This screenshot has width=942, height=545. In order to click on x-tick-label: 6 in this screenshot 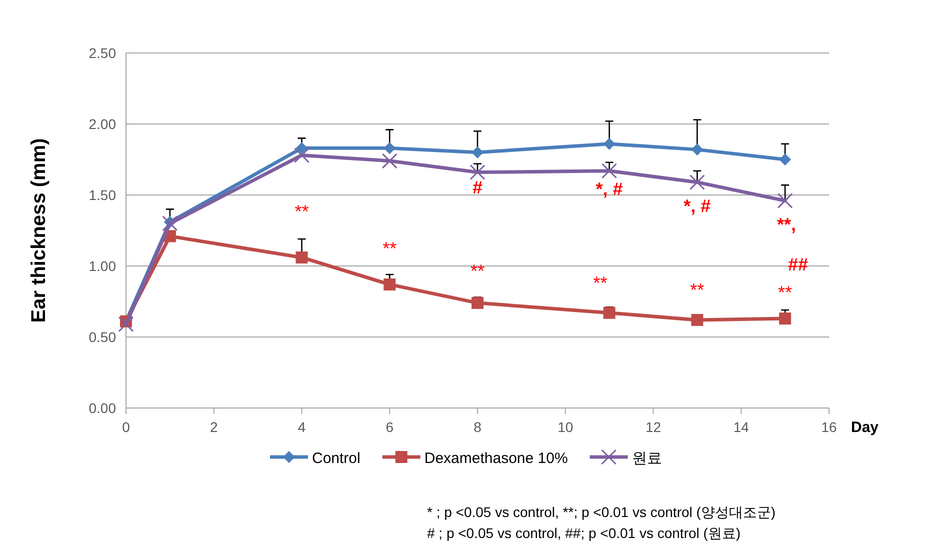, I will do `click(390, 427)`.